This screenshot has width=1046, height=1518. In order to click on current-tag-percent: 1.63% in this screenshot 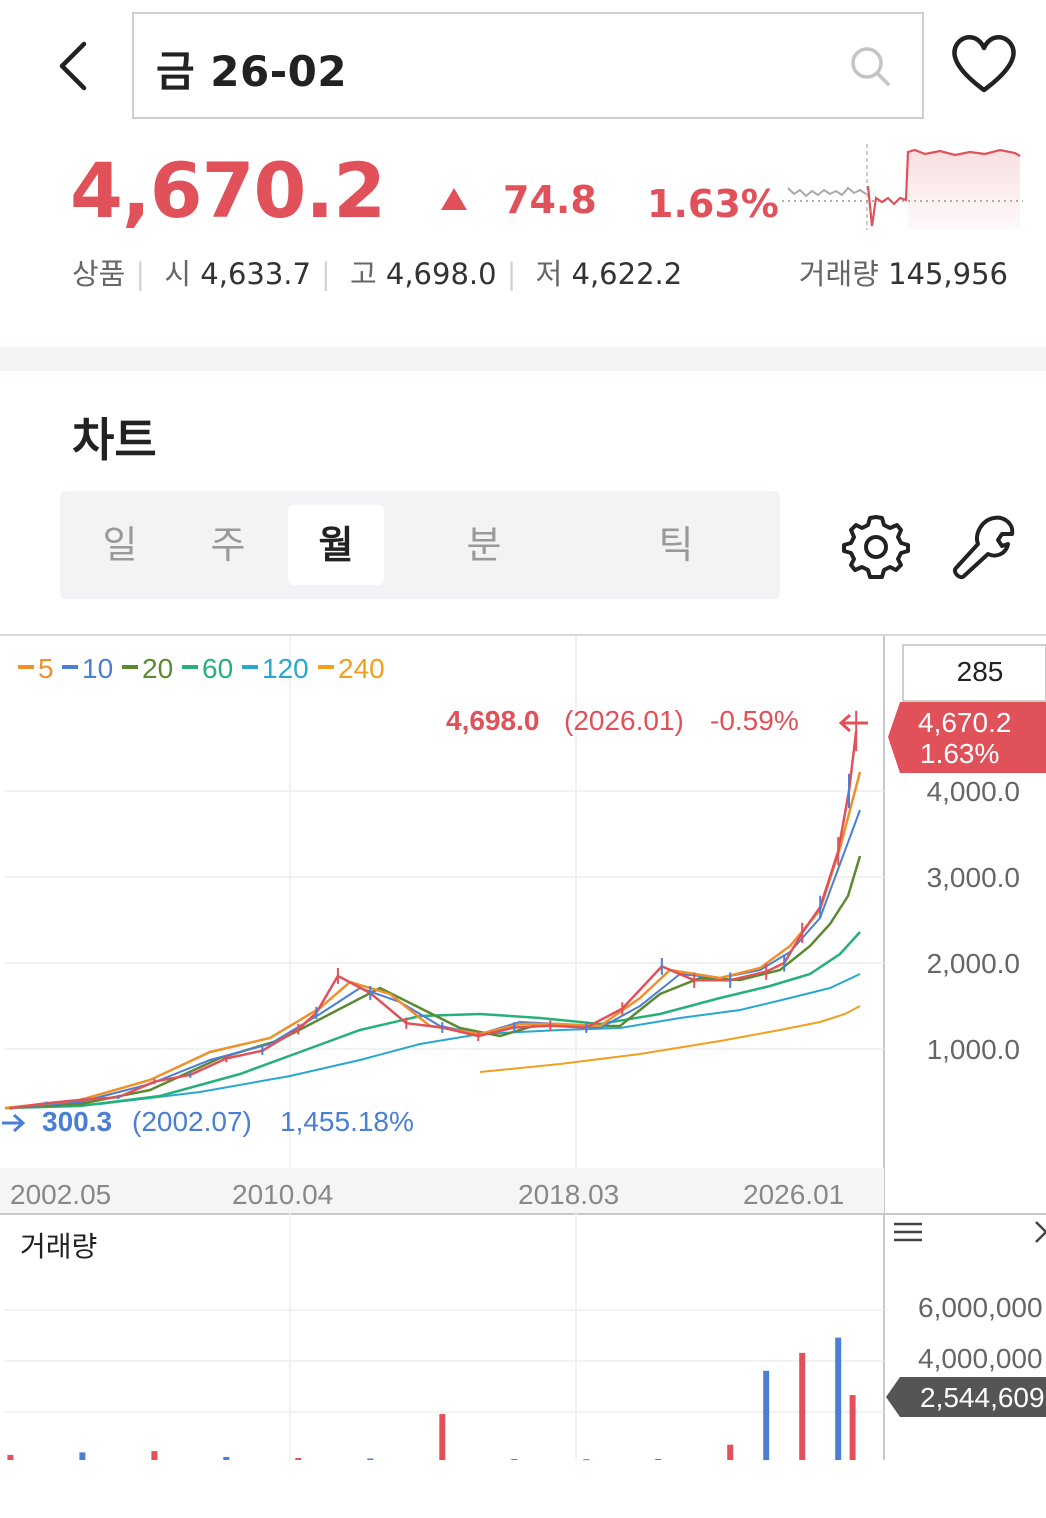, I will do `click(959, 753)`.